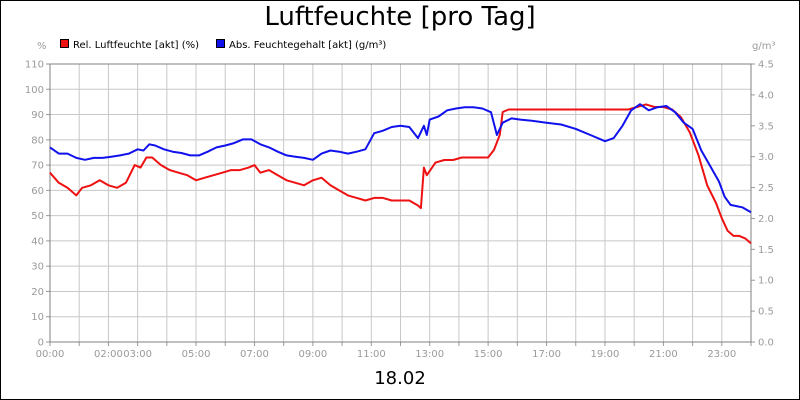  Describe the element at coordinates (312, 354) in the screenshot. I see `x-axis-tick-label: 09:00` at that location.